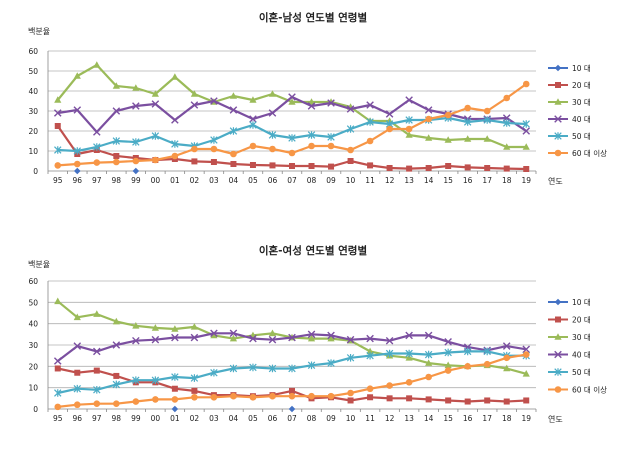 The height and width of the screenshot is (459, 625). What do you see at coordinates (312, 180) in the screenshot?
I see `x-tick-label: 08` at bounding box center [312, 180].